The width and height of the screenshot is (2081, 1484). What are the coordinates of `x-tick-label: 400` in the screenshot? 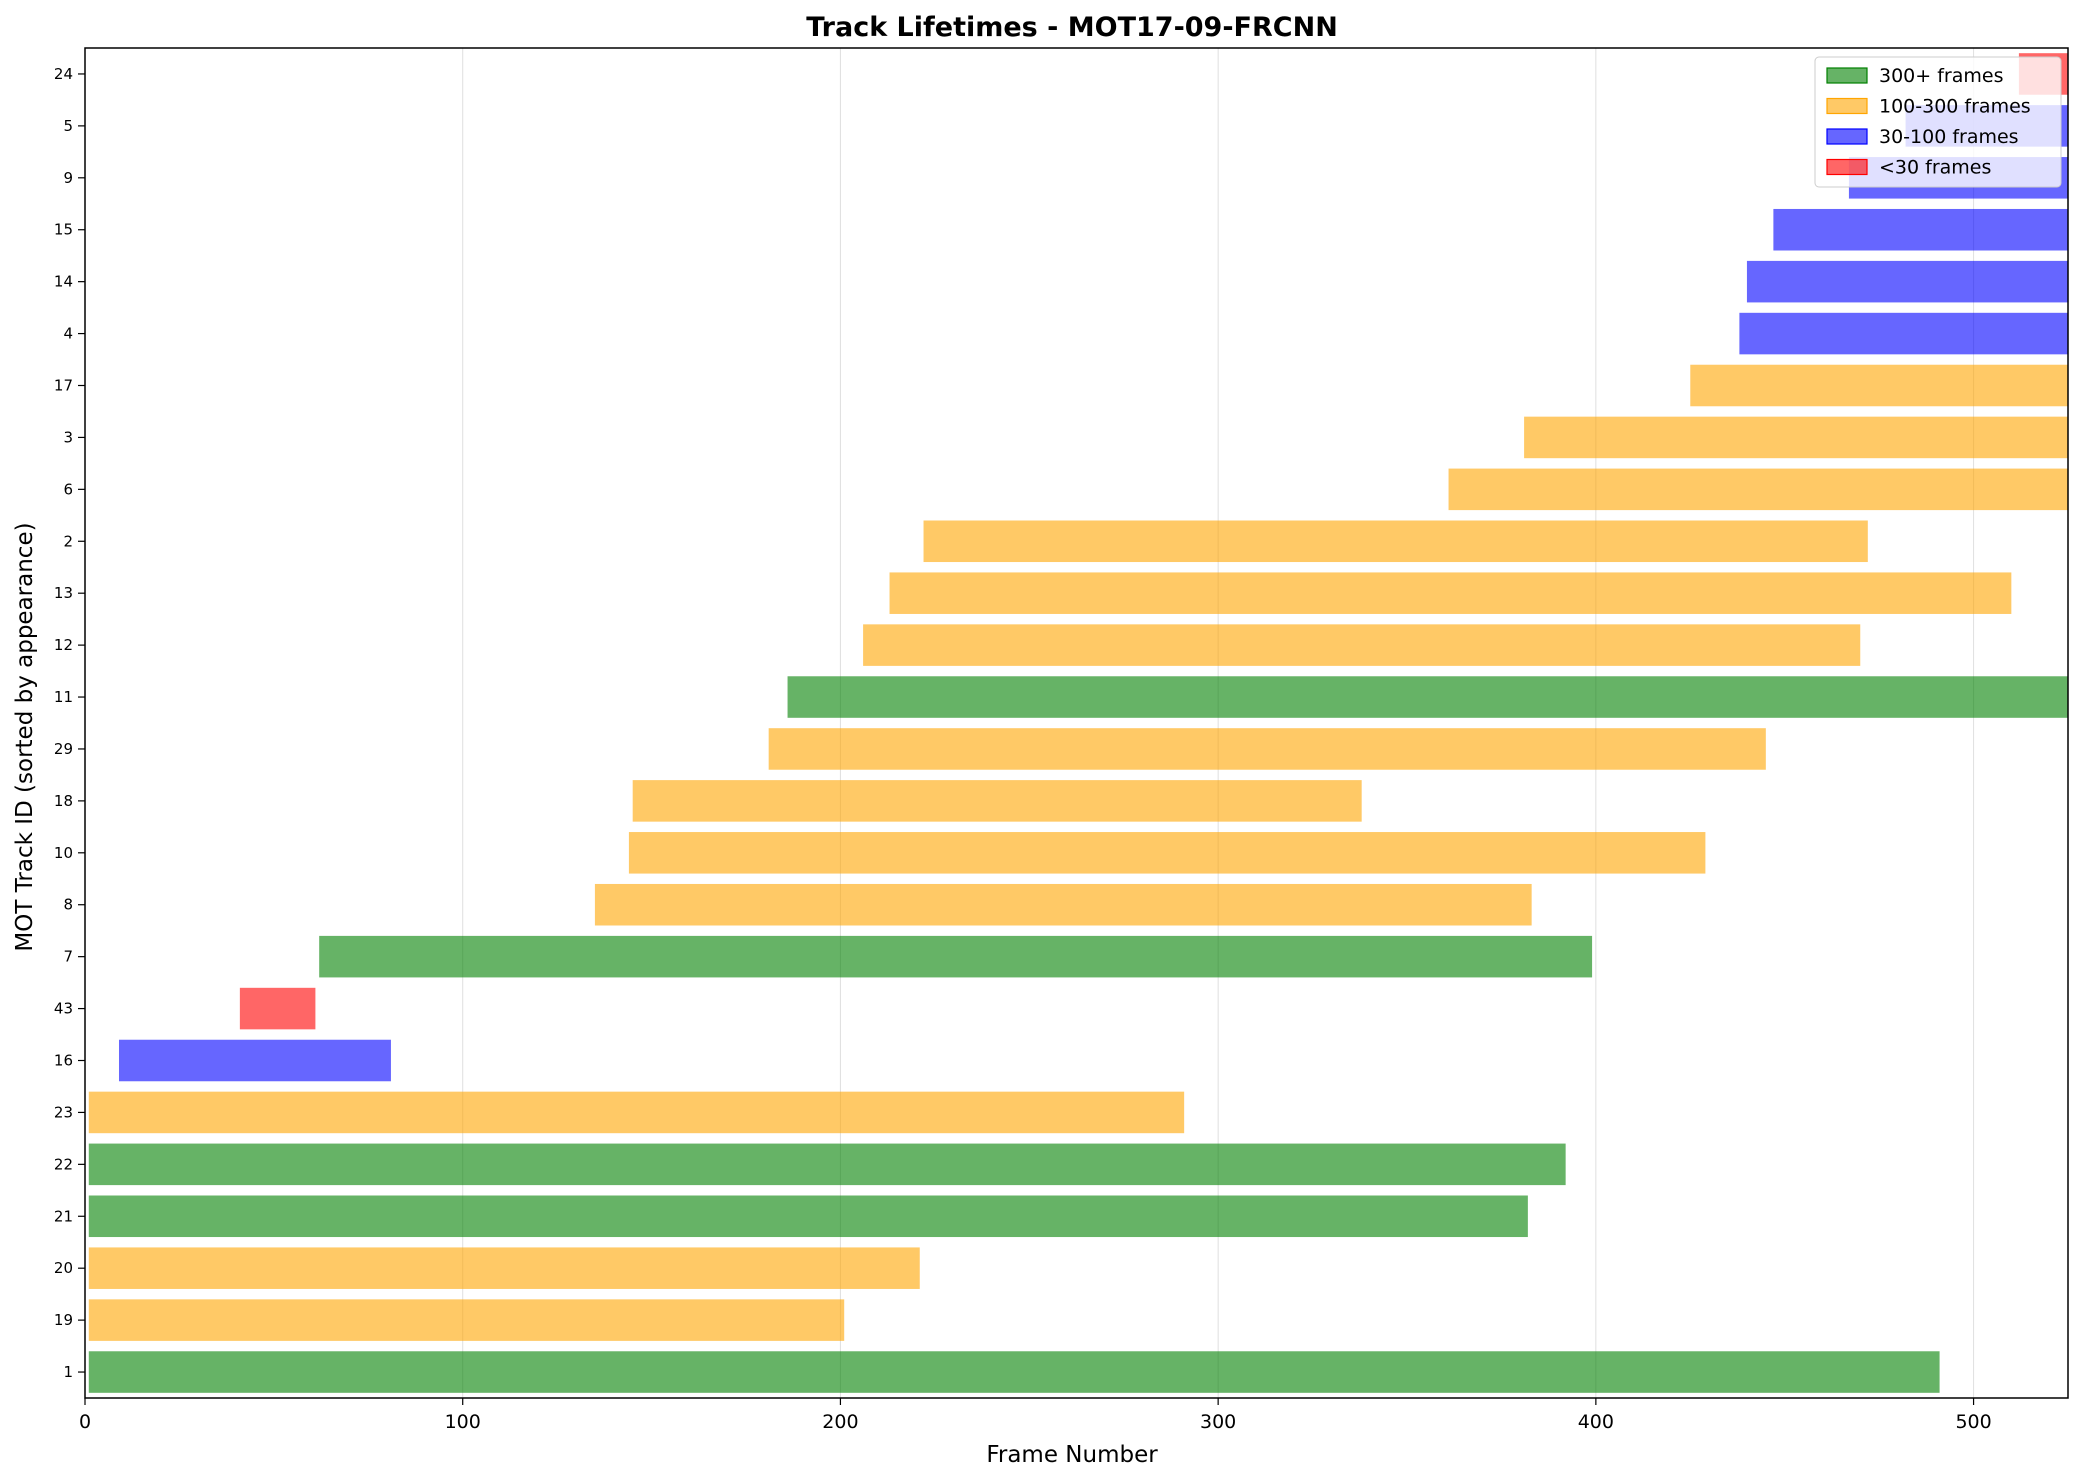 It's located at (1596, 1422).